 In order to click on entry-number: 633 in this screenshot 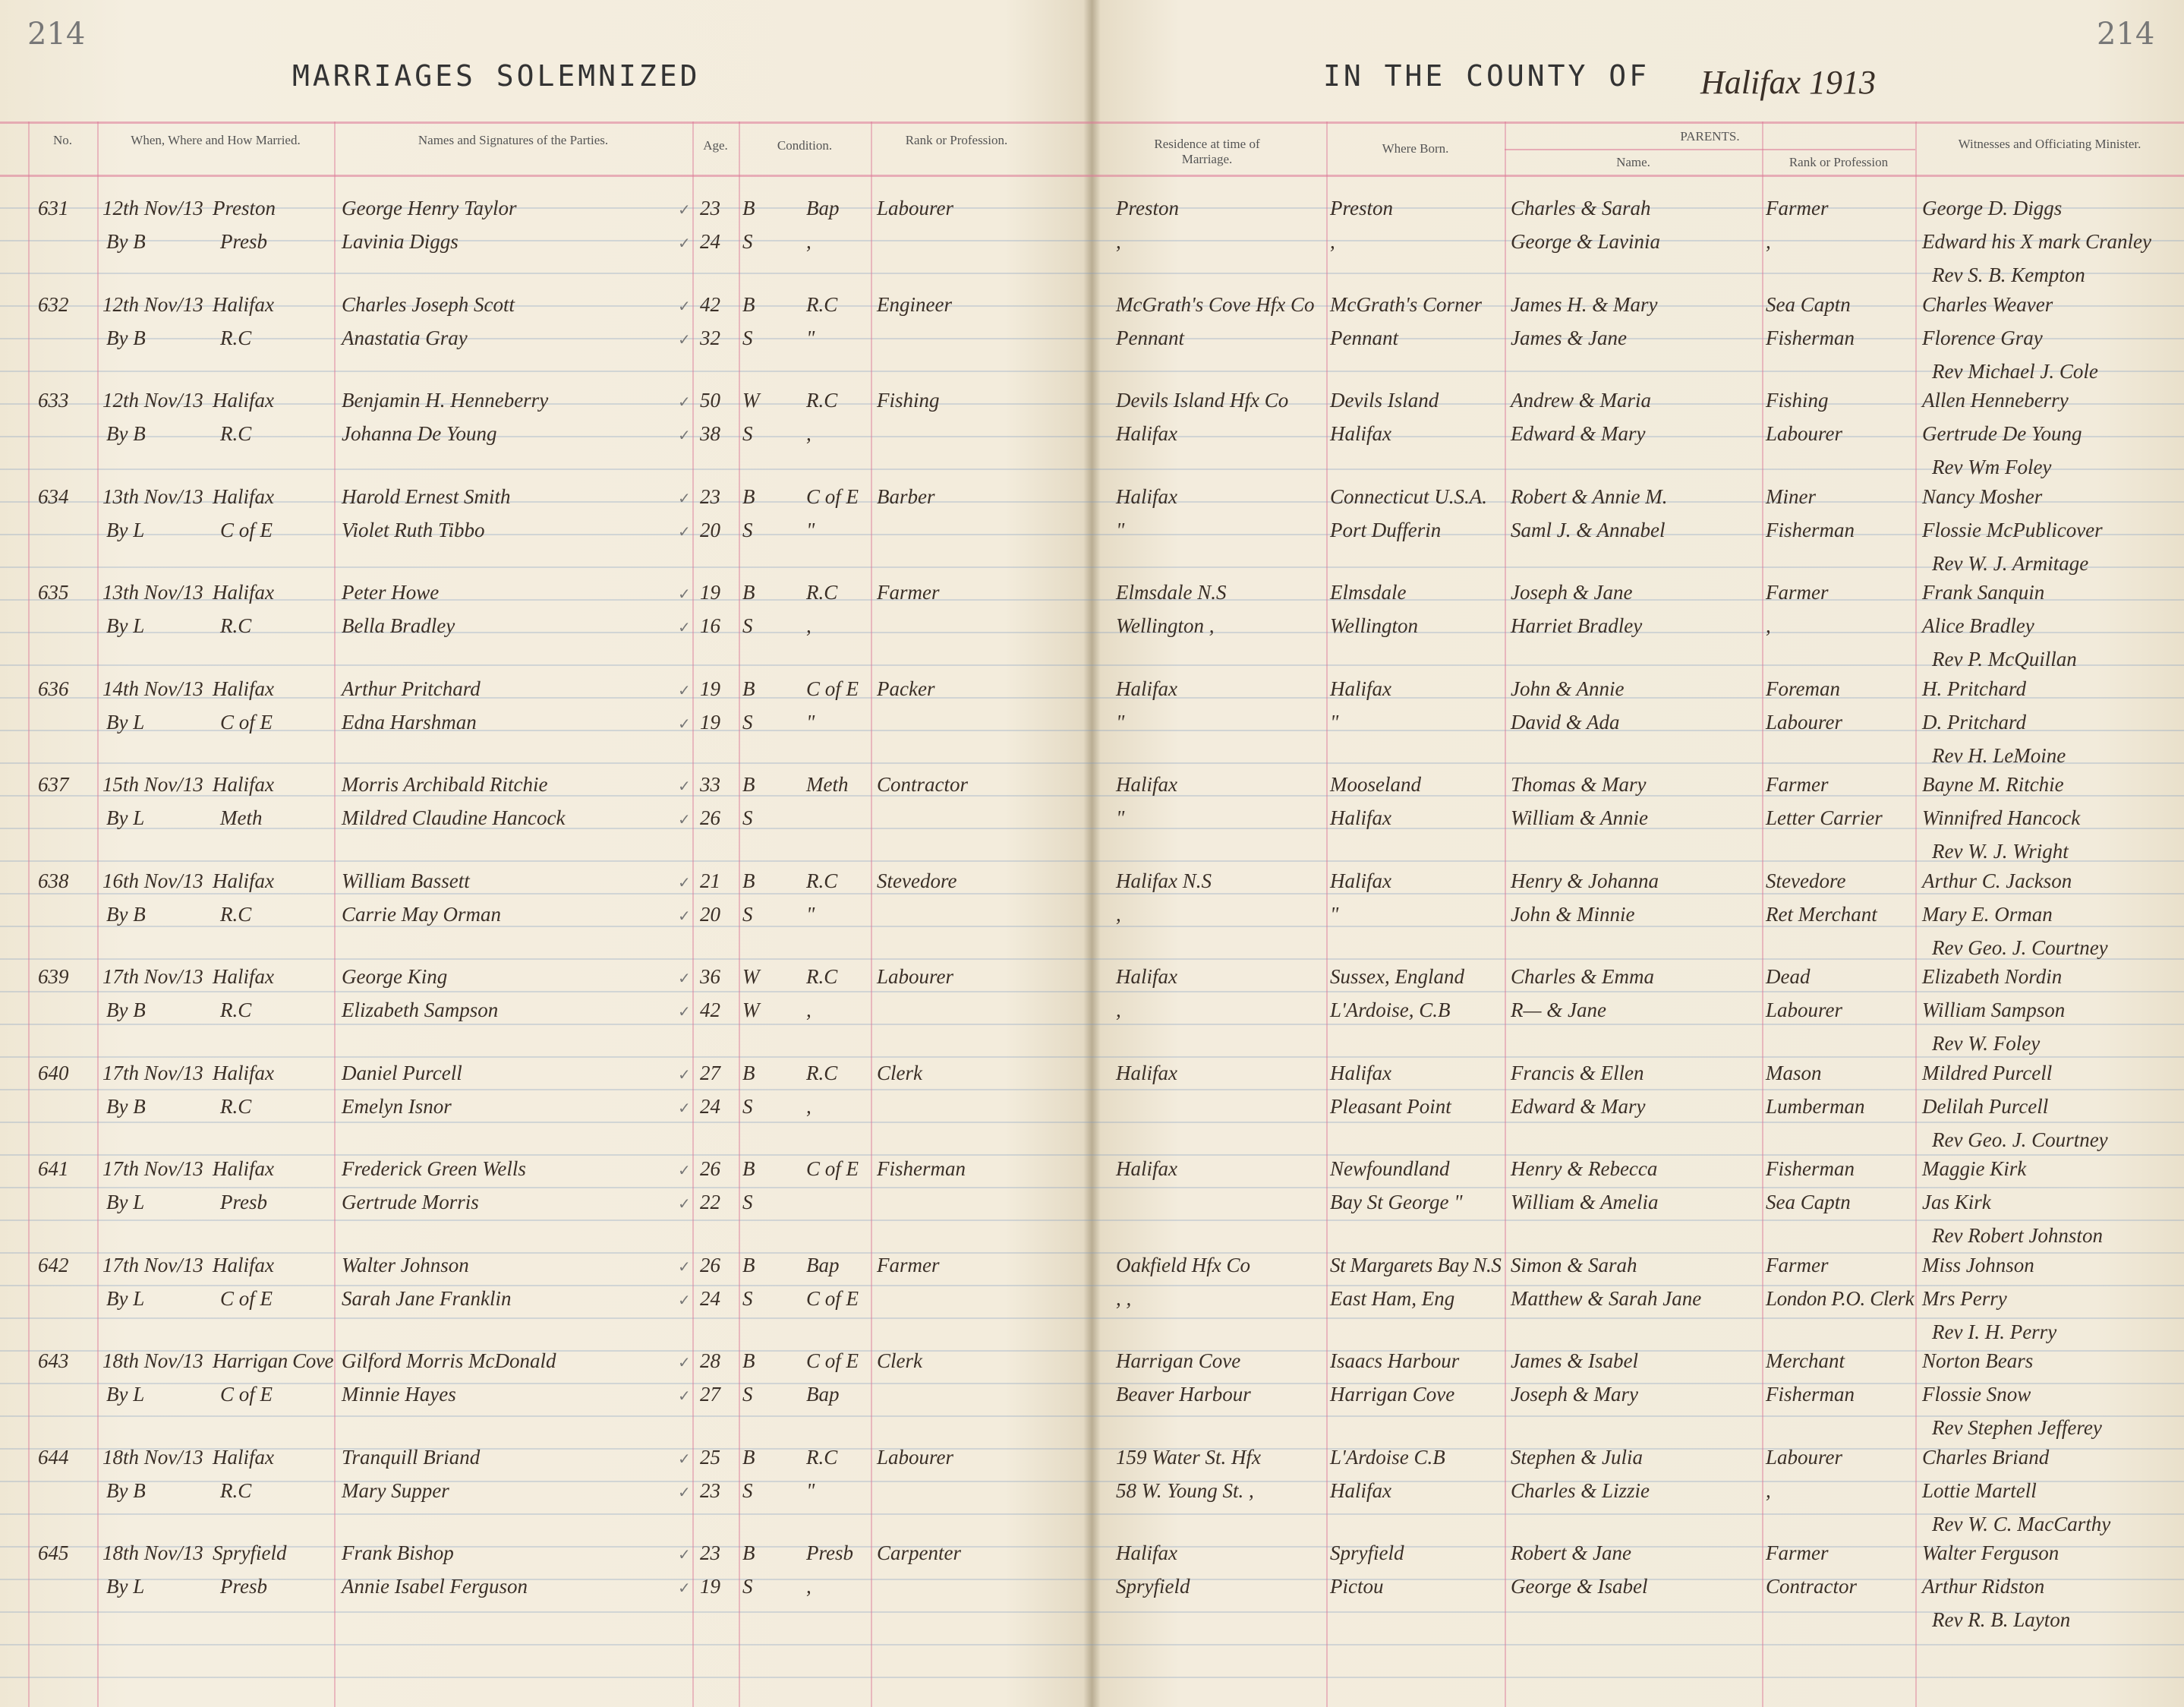, I will do `click(53, 400)`.